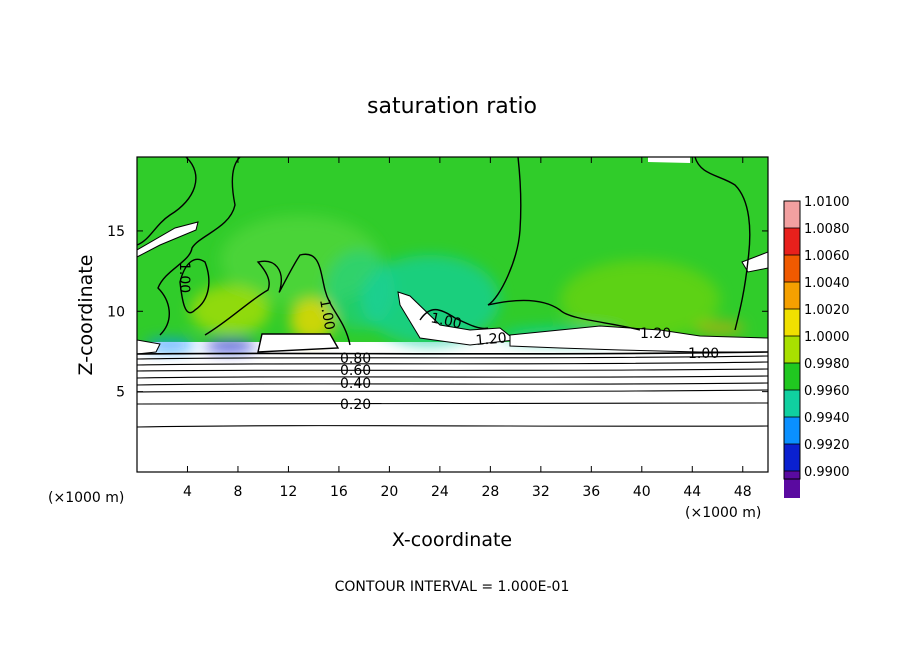  Describe the element at coordinates (116, 312) in the screenshot. I see `y-tick-label: 10` at that location.